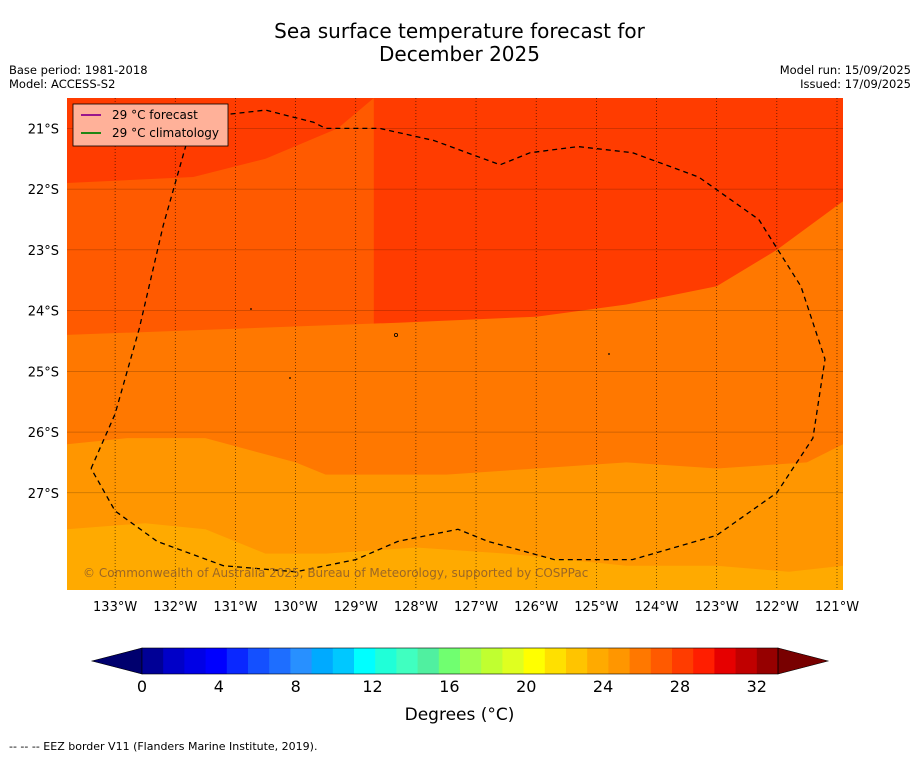 The width and height of the screenshot is (919, 758). What do you see at coordinates (416, 607) in the screenshot?
I see `x-tick-label: 128°W` at bounding box center [416, 607].